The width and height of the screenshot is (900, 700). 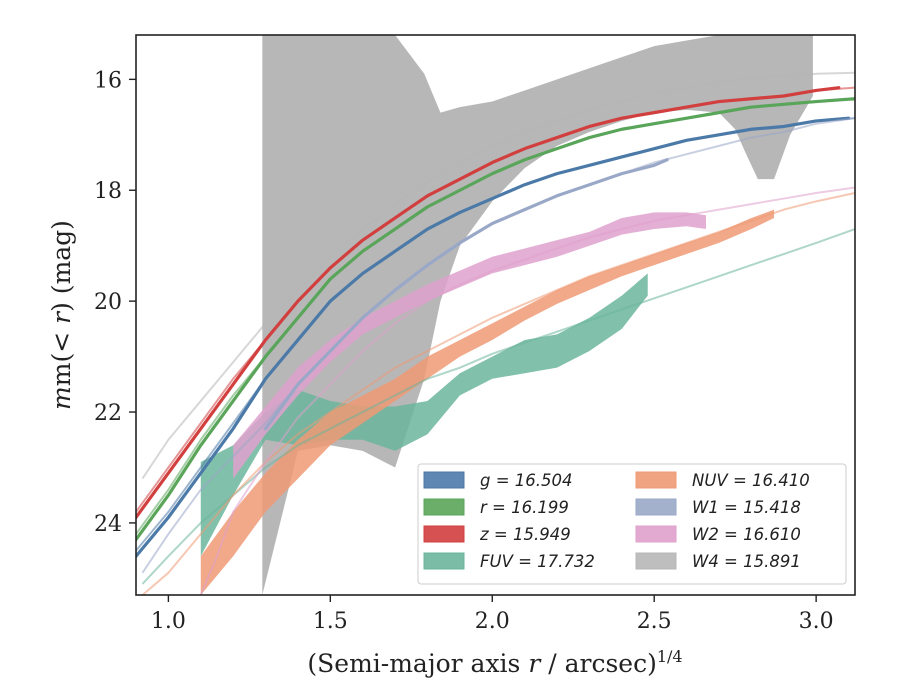 What do you see at coordinates (494, 662) in the screenshot?
I see `x-axis-label: (Semi-major axis r / arcsec)1/4` at bounding box center [494, 662].